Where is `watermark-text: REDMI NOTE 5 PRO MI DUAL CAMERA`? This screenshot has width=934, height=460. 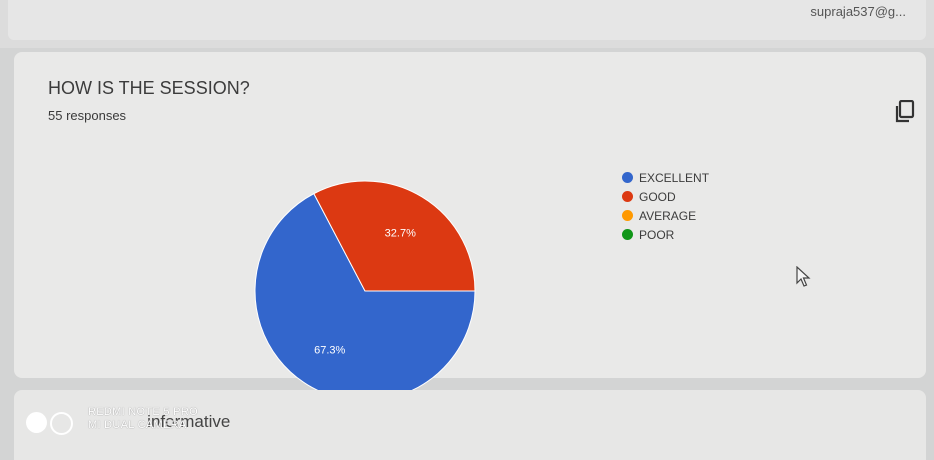
watermark-text: REDMI NOTE 5 PRO MI DUAL CAMERA is located at coordinates (143, 419).